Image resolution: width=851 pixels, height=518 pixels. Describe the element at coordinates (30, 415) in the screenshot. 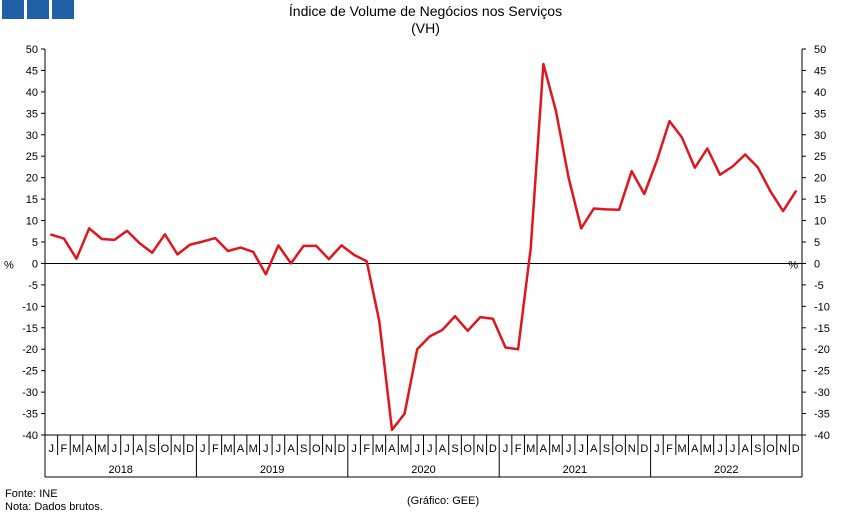

I see `y-tick-label-left: -35` at that location.